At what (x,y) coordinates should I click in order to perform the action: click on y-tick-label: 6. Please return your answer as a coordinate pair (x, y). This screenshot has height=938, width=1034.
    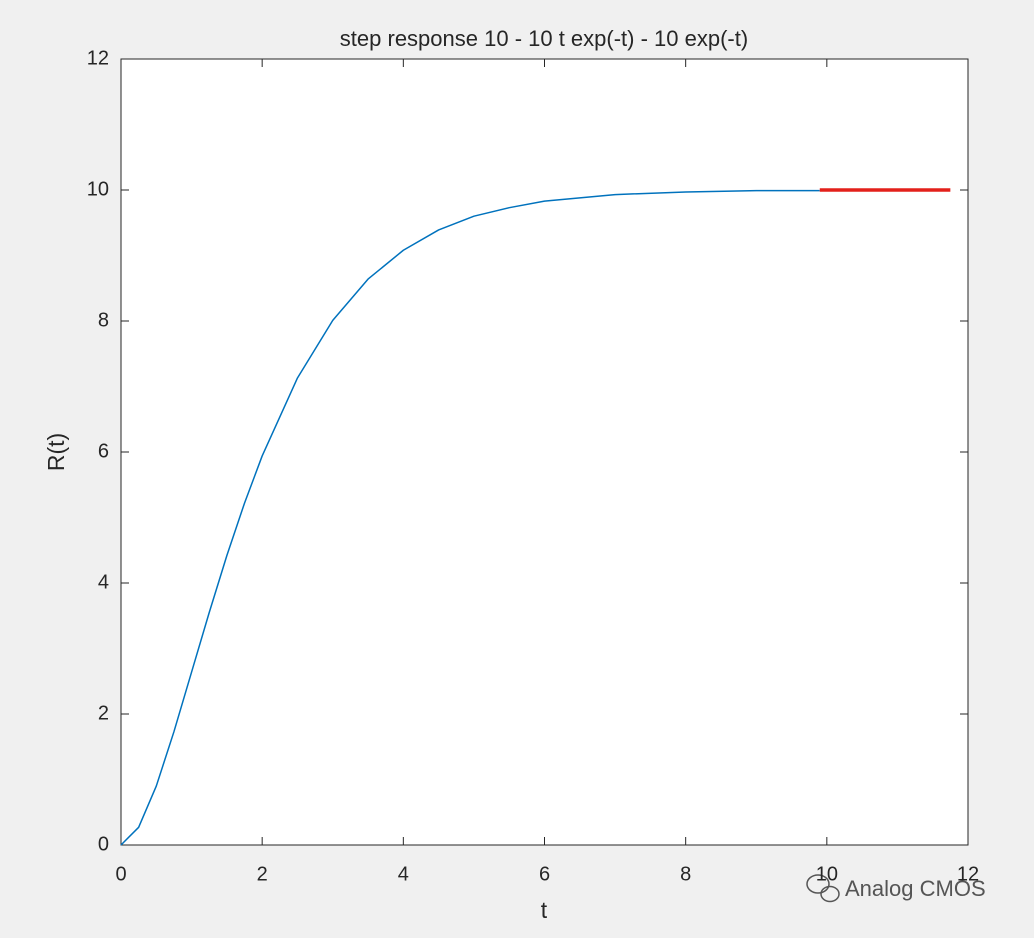
    Looking at the image, I should click on (103, 451).